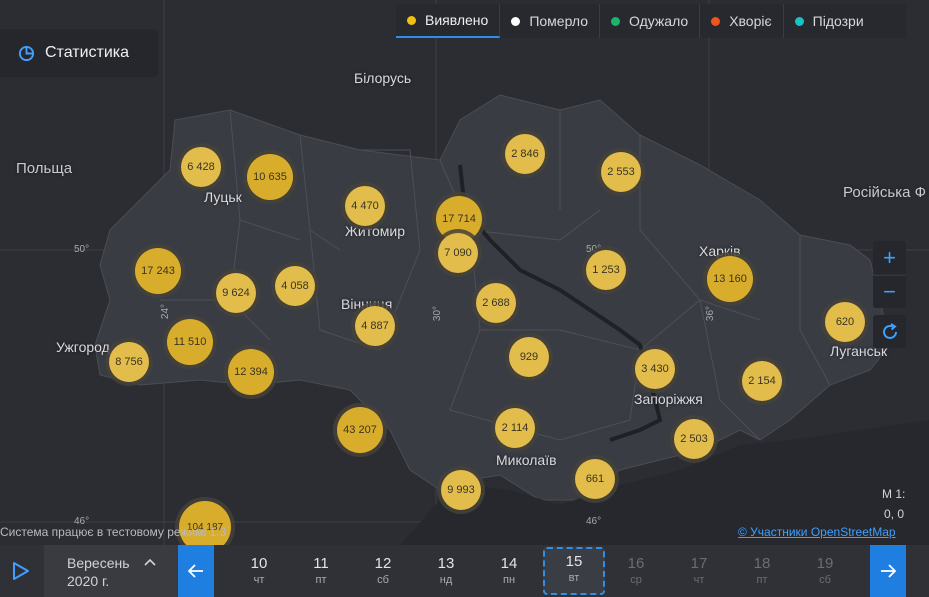  I want to click on month-selector: Вересень 2020 г., so click(111, 571).